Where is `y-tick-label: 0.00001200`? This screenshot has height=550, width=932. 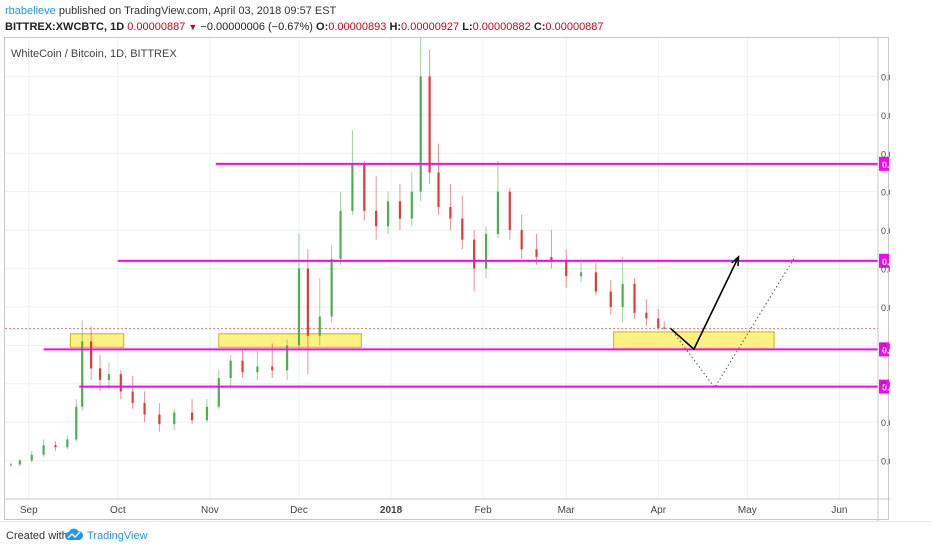
y-tick-label: 0.00001200 is located at coordinates (885, 270).